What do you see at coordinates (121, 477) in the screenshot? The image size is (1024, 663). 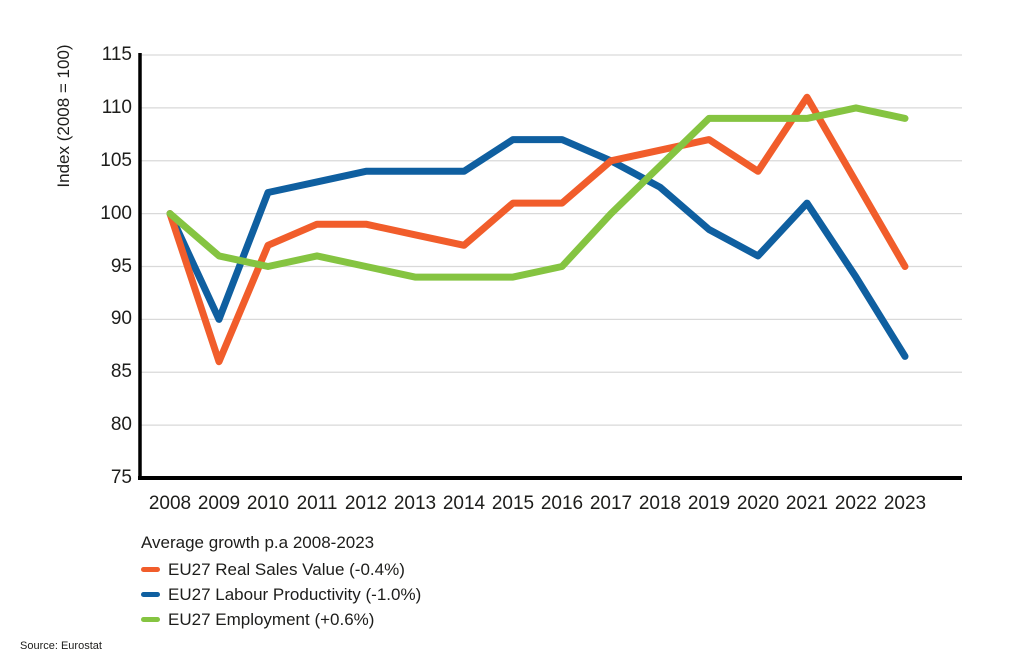 I see `y-tick-label: 75` at bounding box center [121, 477].